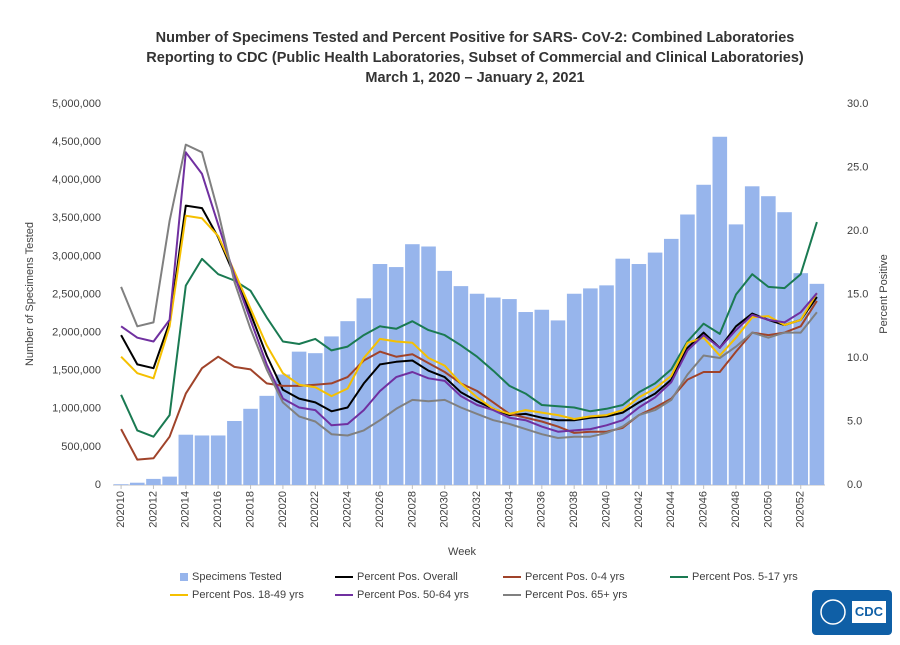  What do you see at coordinates (445, 509) in the screenshot?
I see `x-tick-label: 202030` at bounding box center [445, 509].